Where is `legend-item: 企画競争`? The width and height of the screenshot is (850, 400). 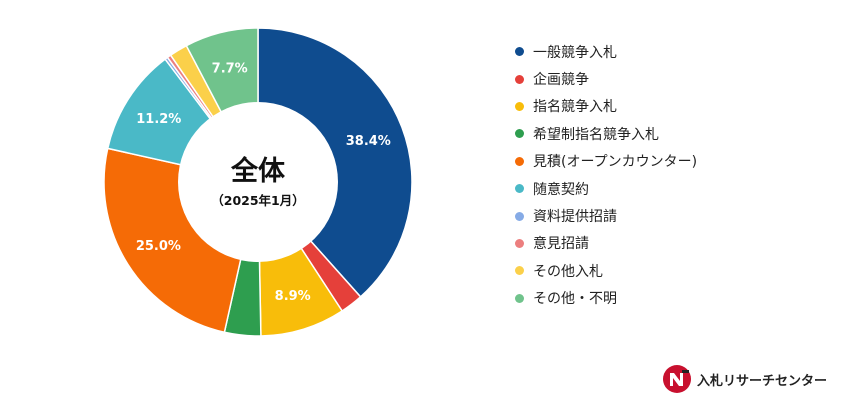 legend-item: 企画競争 is located at coordinates (606, 78).